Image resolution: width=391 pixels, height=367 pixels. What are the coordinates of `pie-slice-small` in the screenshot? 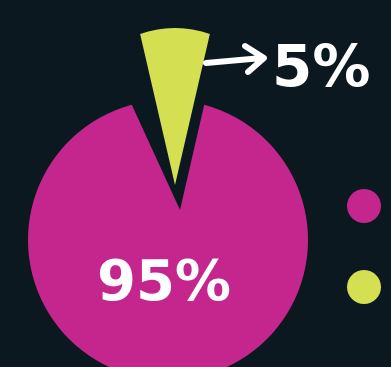 It's located at (175, 106).